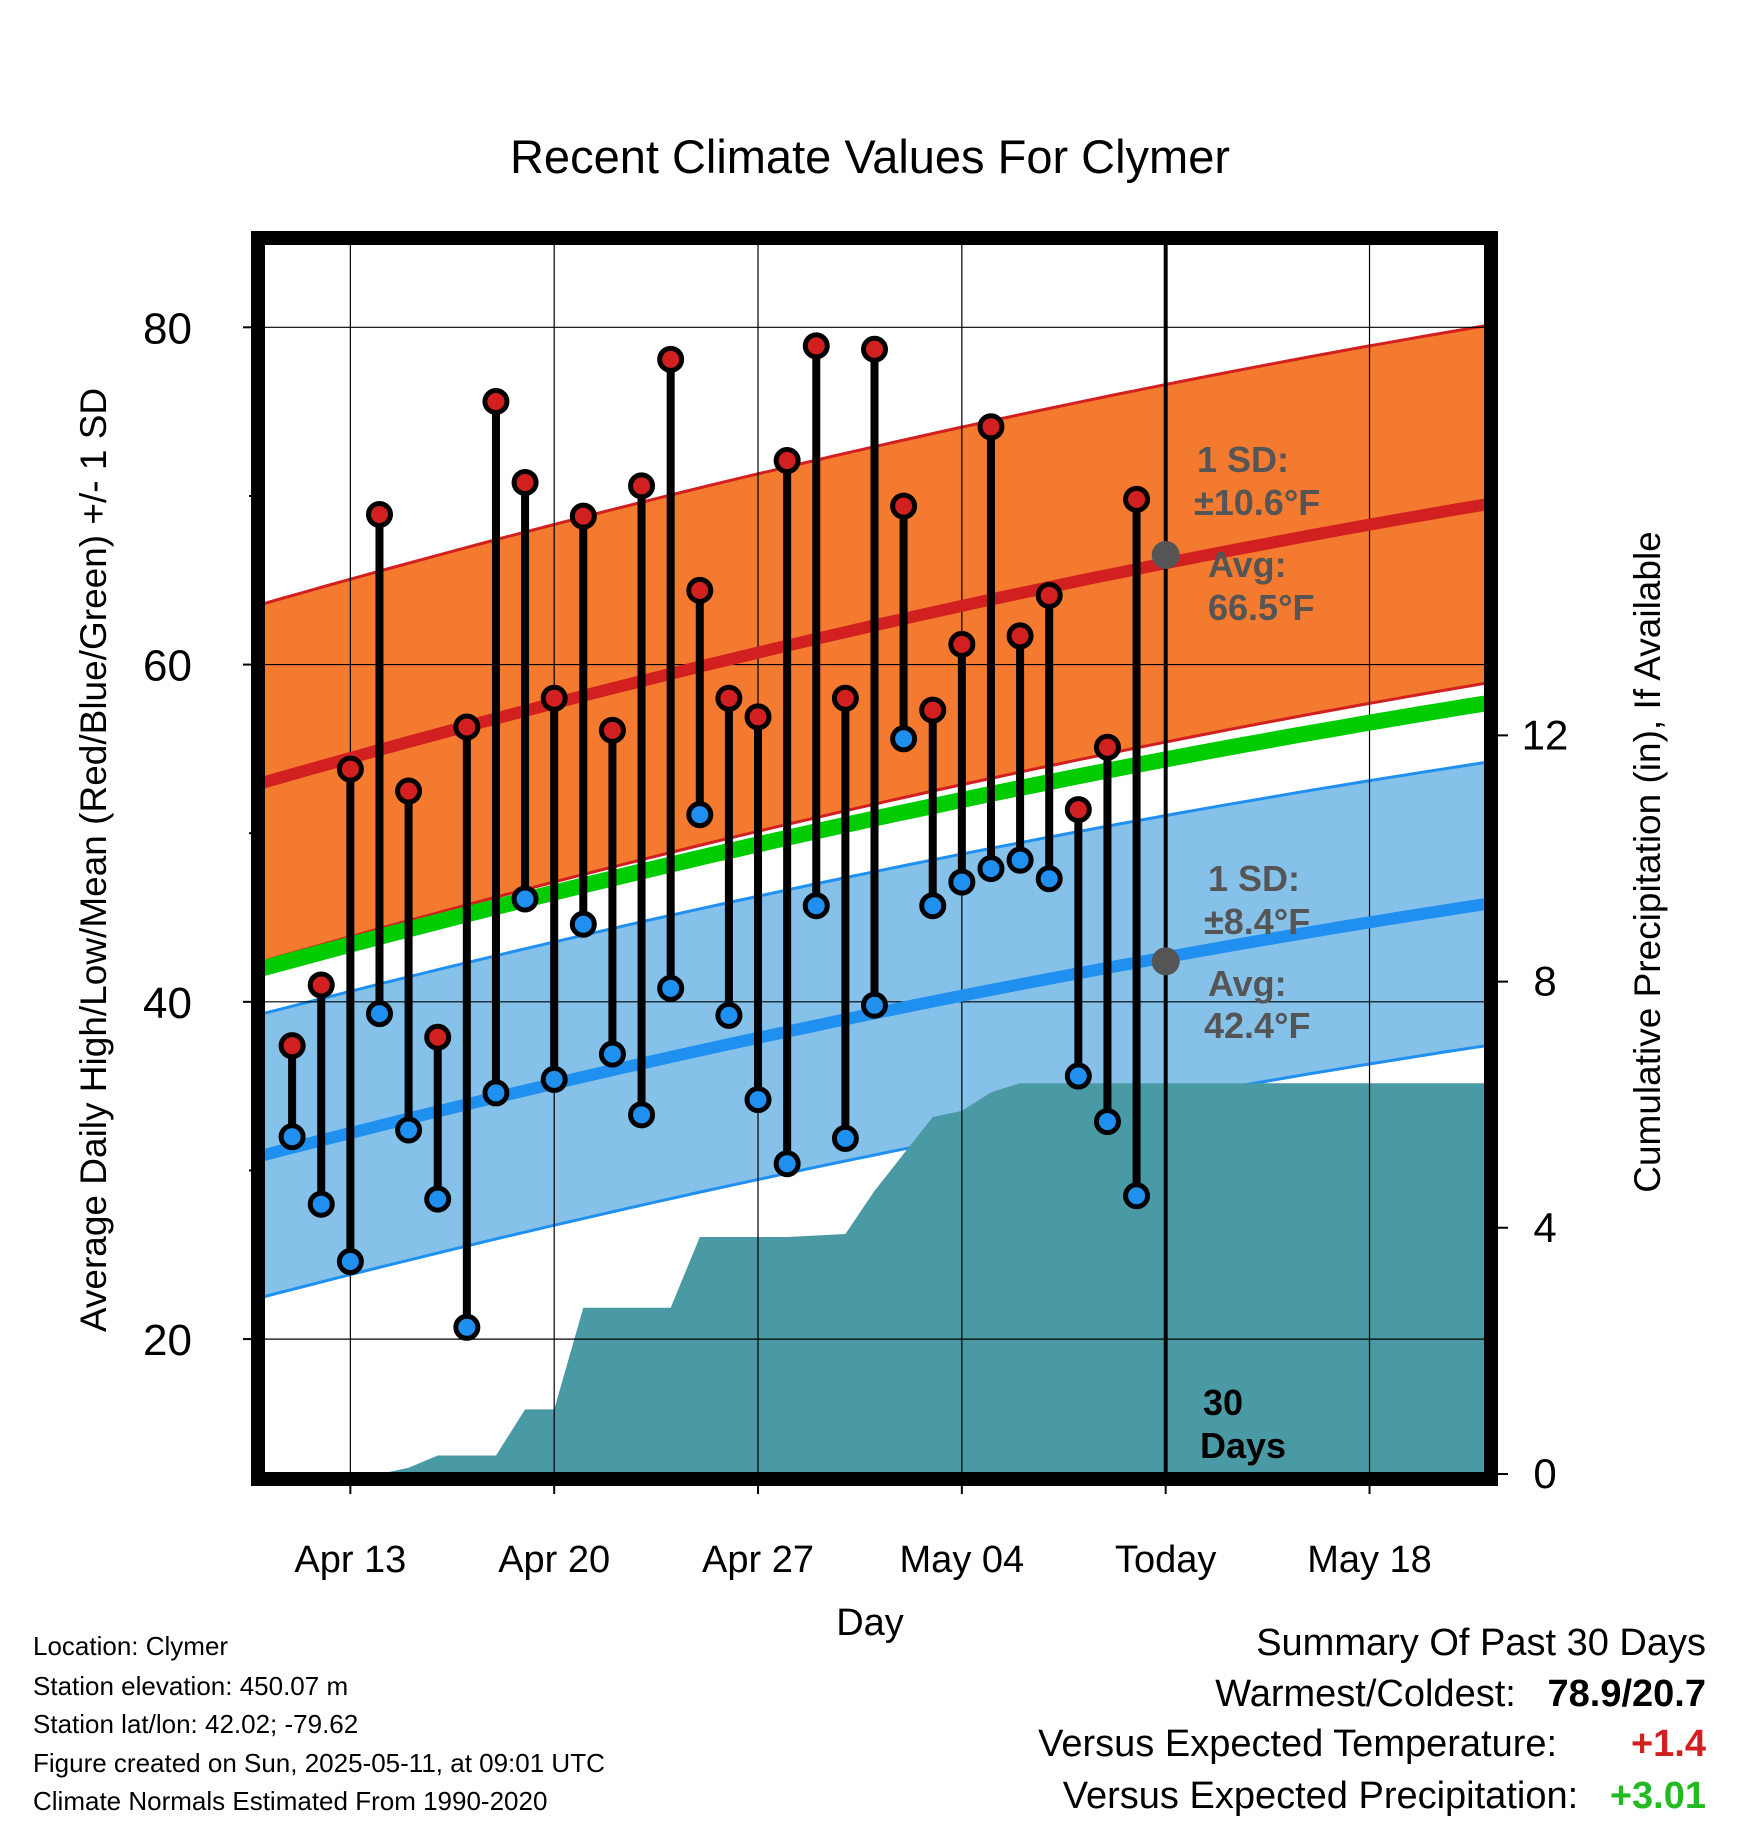  I want to click on summary-warm-cold-label: Warmest/Coldest:, so click(1365, 1694).